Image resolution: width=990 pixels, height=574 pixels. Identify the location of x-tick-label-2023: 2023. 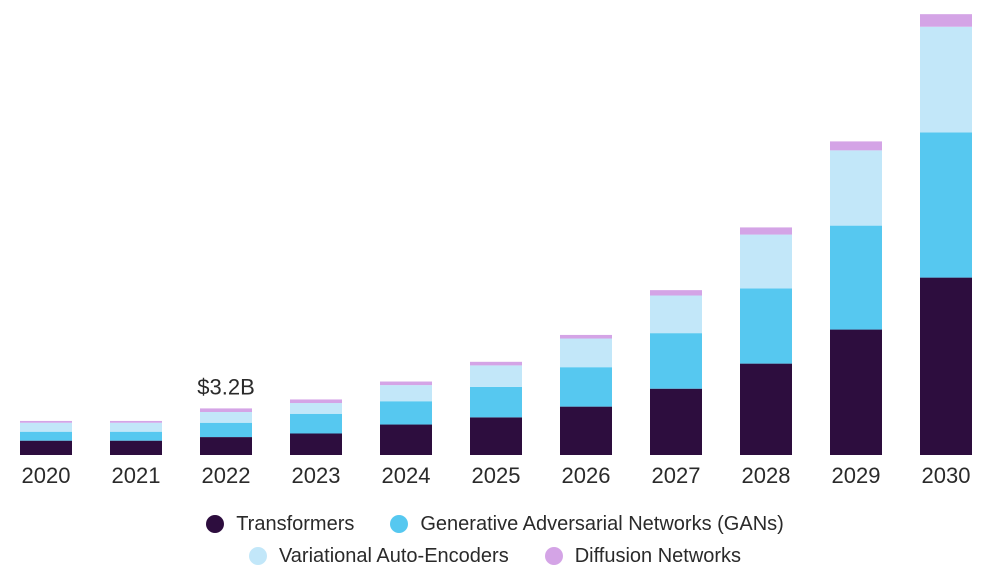
(316, 475).